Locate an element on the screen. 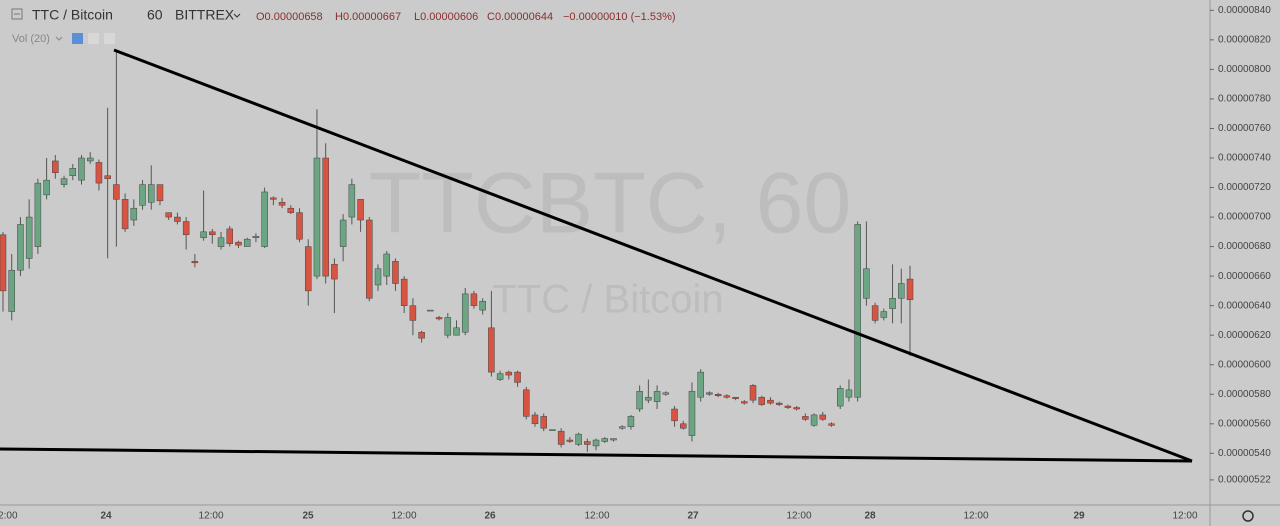 The height and width of the screenshot is (526, 1280). watermark-sub: TTC / Bitcoin is located at coordinates (607, 300).